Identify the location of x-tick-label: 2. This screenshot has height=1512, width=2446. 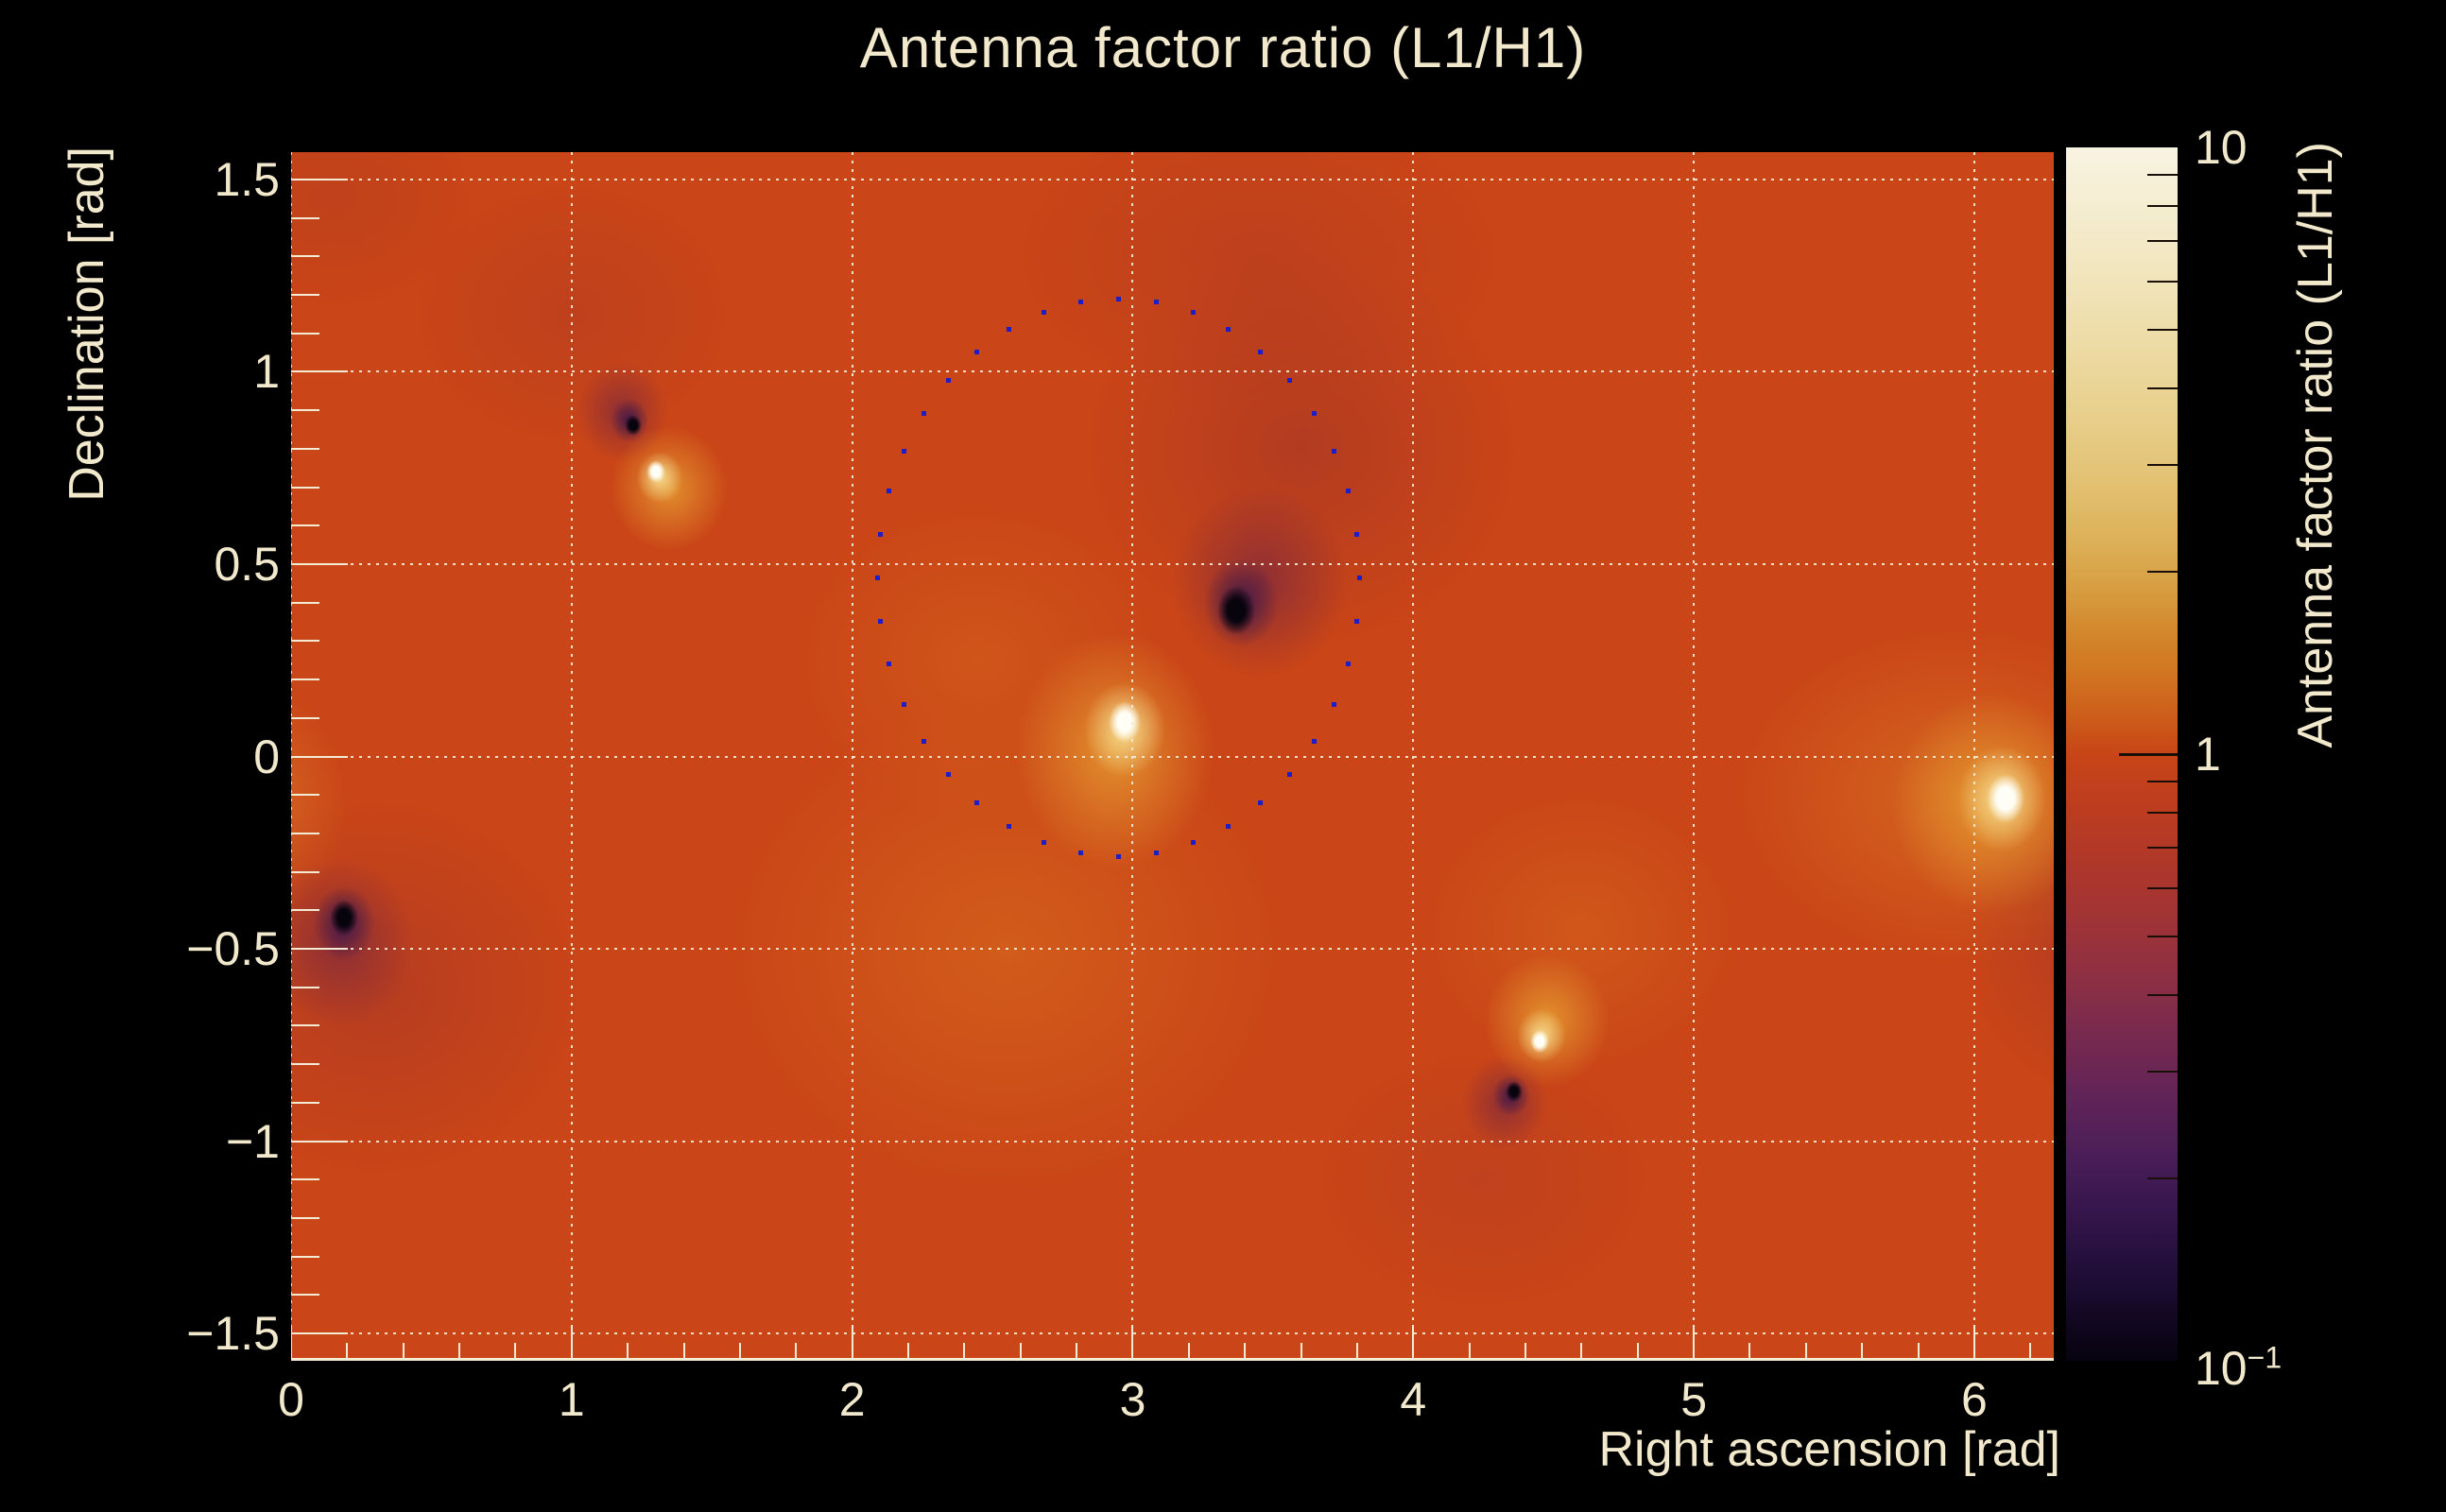
(852, 1399).